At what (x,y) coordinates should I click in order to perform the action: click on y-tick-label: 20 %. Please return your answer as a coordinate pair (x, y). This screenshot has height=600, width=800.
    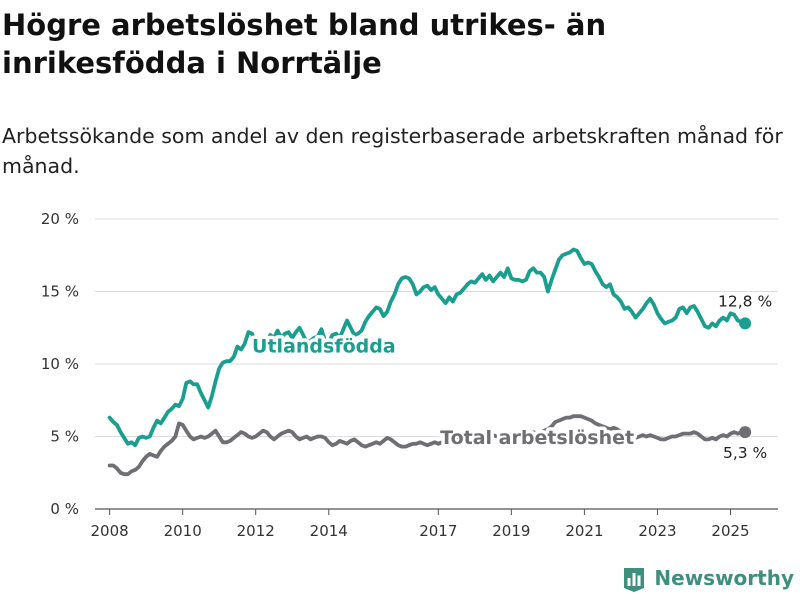
    Looking at the image, I should click on (60, 219).